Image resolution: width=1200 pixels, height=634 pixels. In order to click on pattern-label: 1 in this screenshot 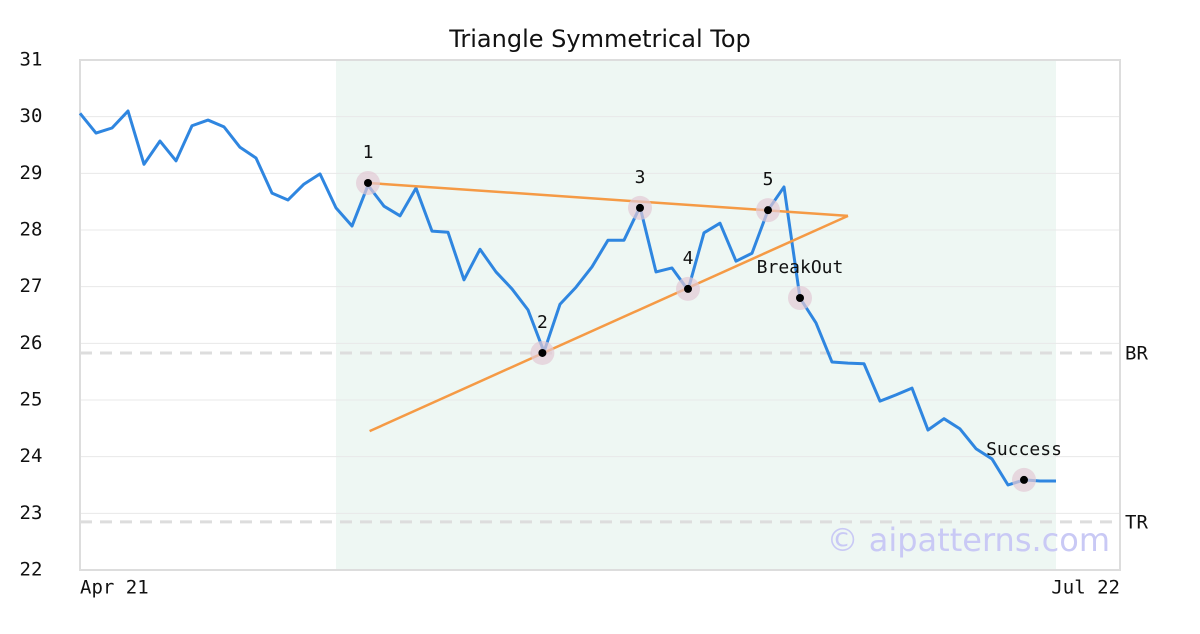, I will do `click(368, 152)`.